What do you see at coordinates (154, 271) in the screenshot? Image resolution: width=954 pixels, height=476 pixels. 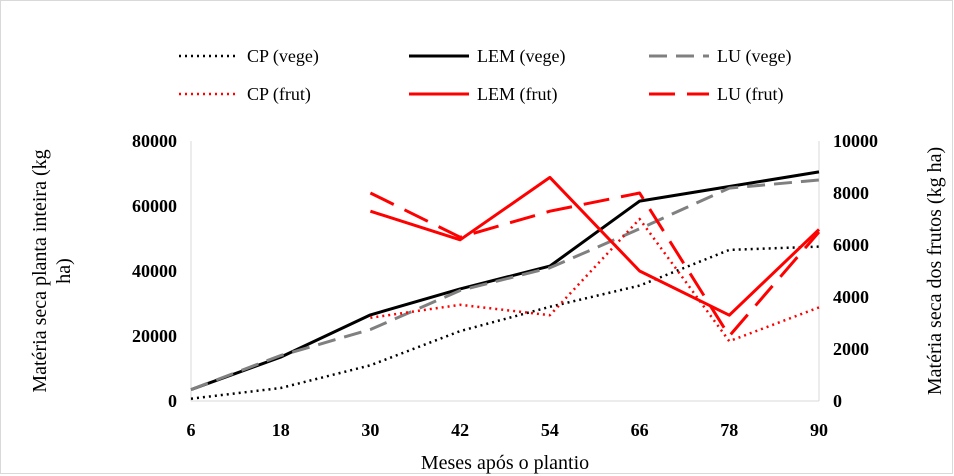 I see `y-left-tick-label: 40000` at bounding box center [154, 271].